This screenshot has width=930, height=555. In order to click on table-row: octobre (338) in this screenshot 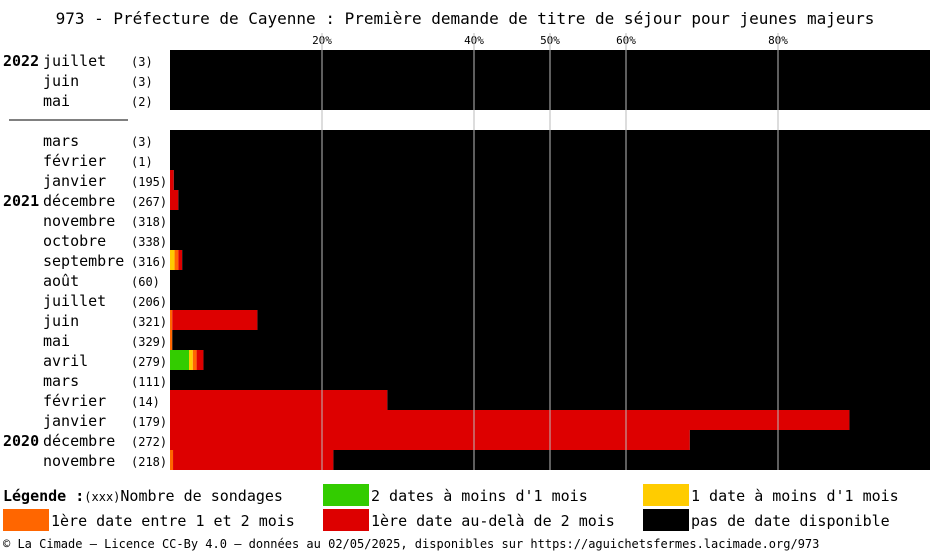, I will do `click(486, 240)`.